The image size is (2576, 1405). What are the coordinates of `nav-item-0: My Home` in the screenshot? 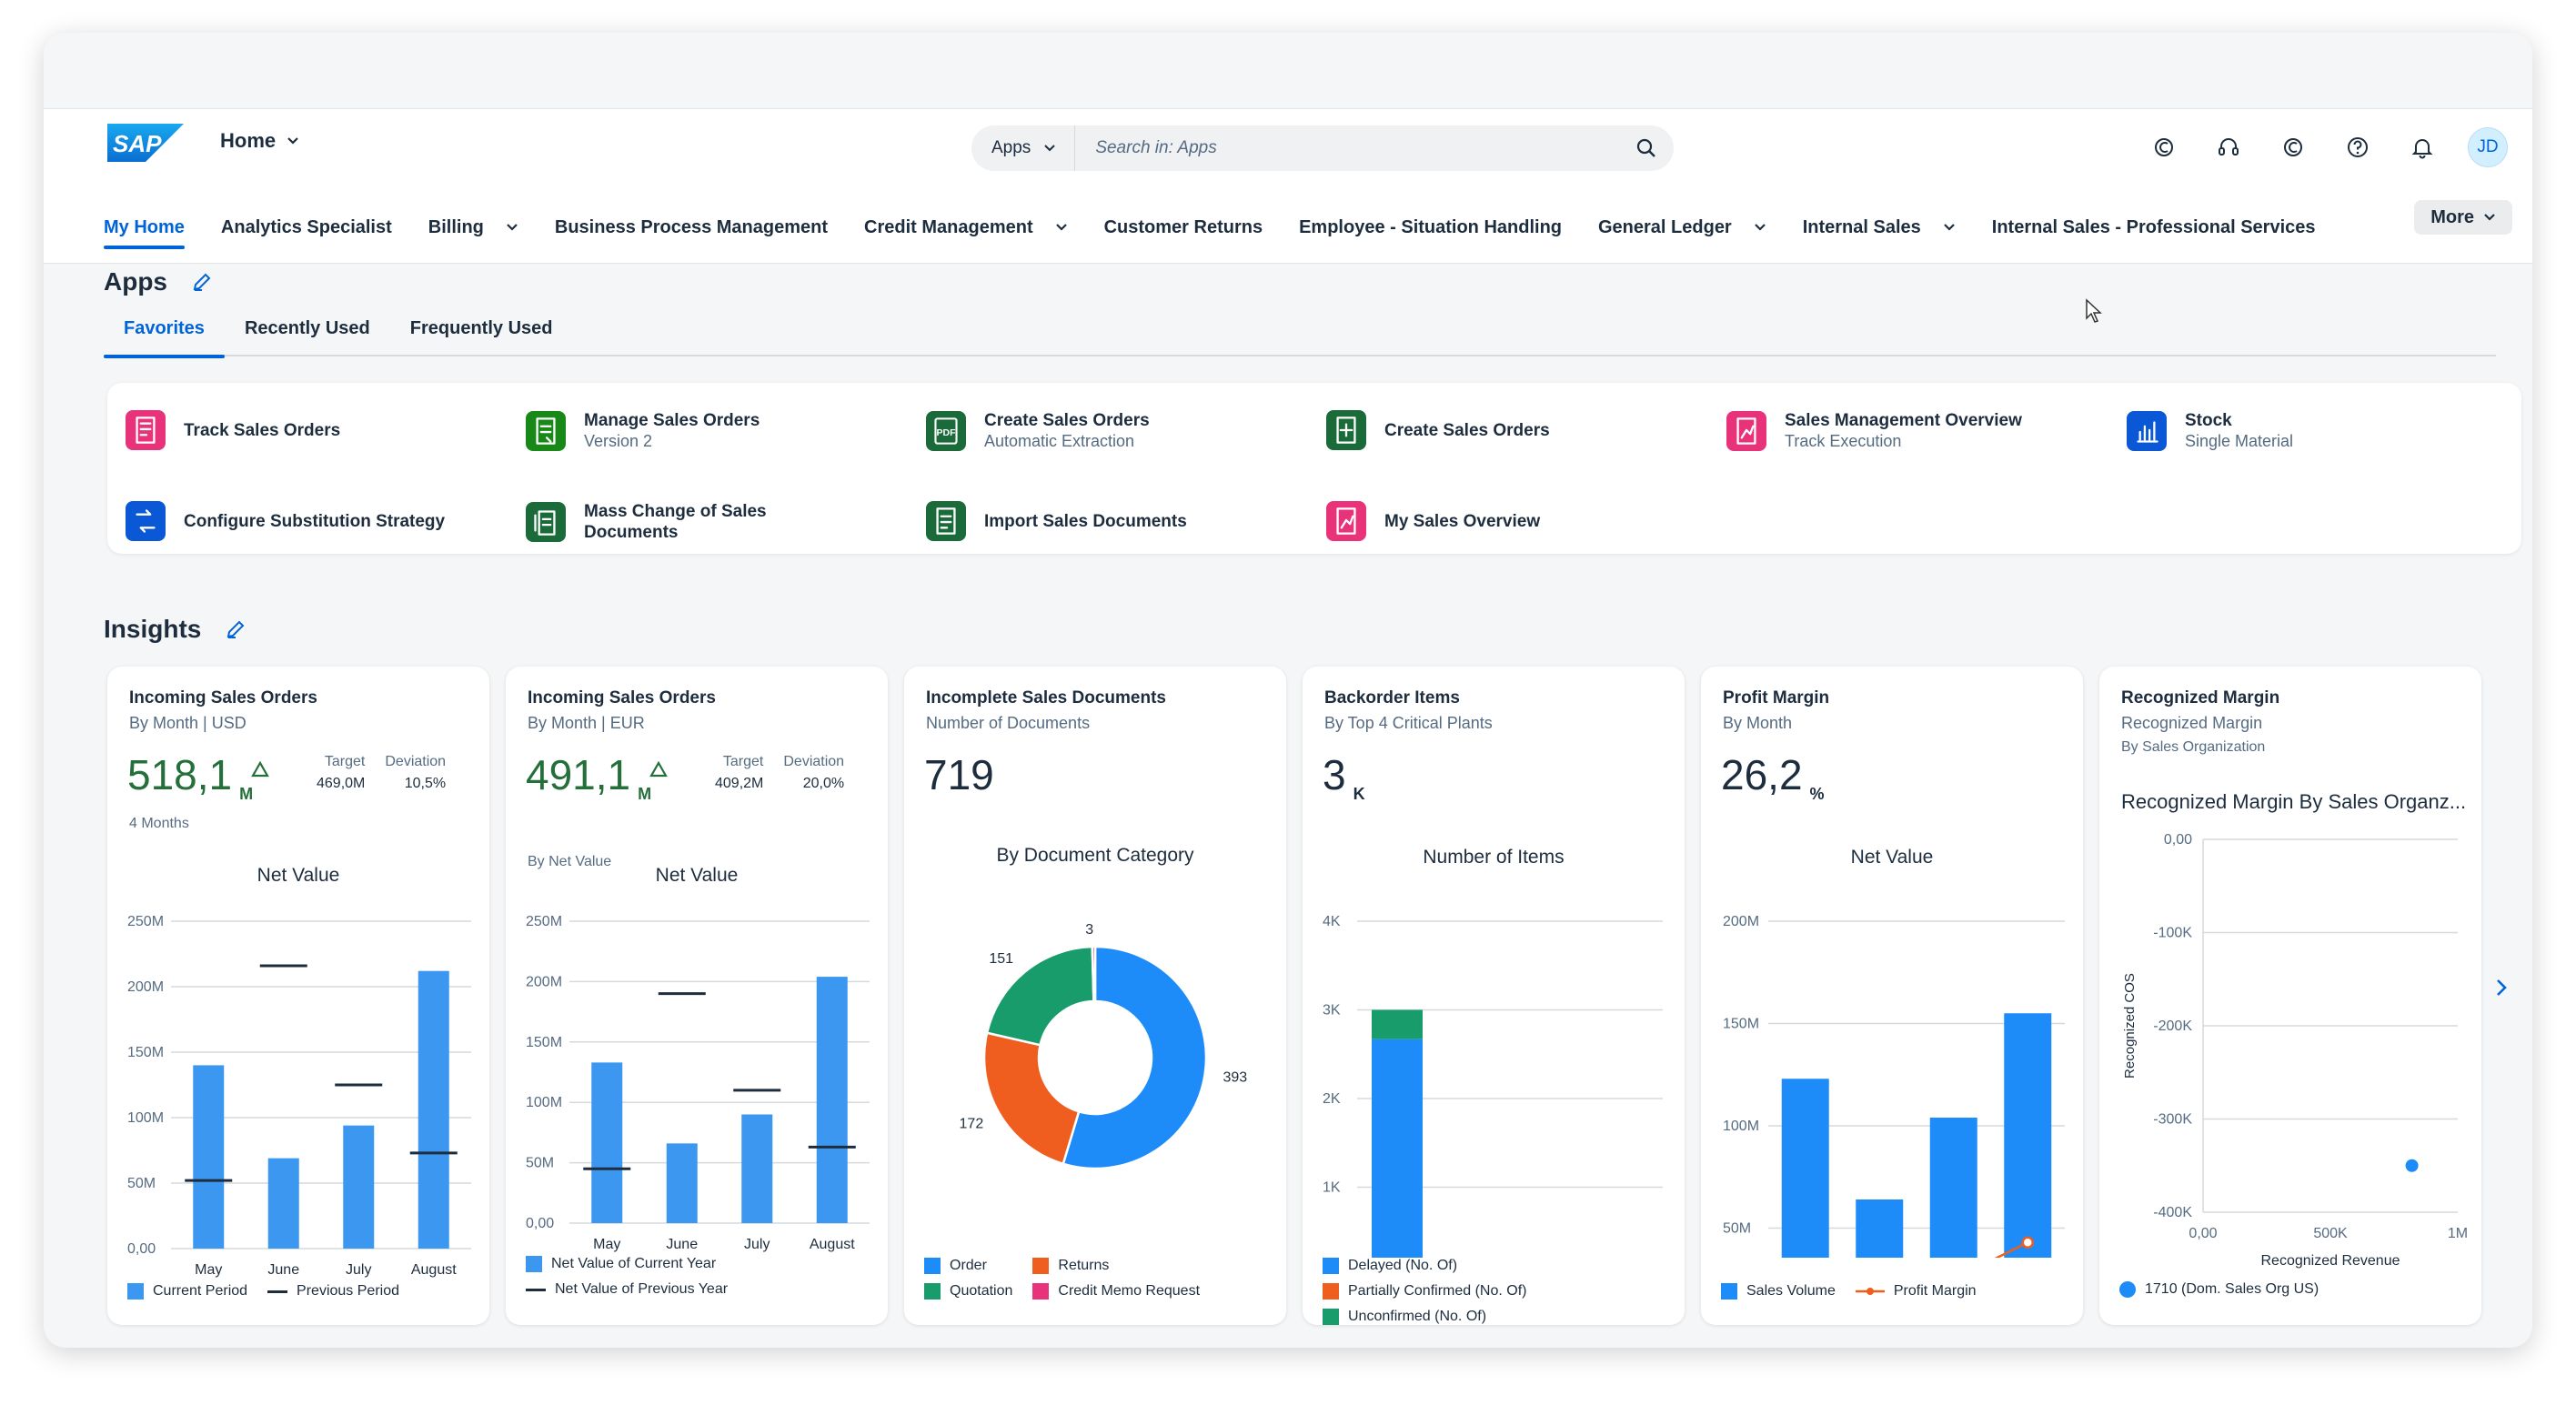 It's located at (144, 227).